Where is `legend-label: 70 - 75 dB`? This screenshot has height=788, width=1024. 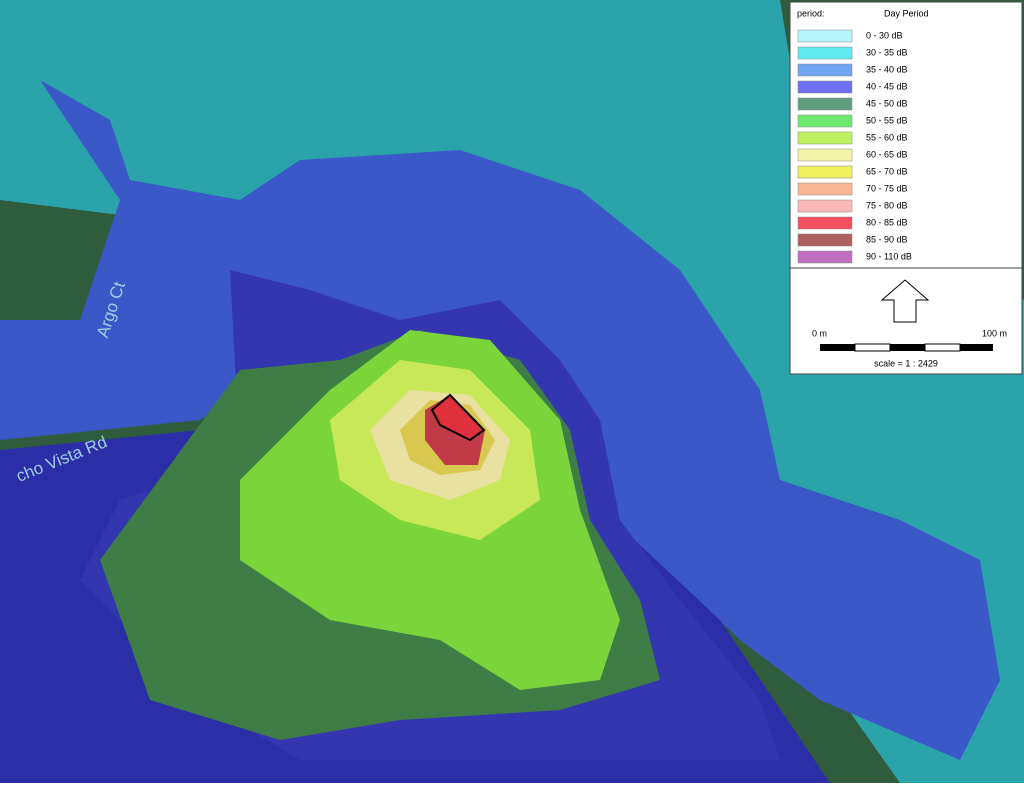 legend-label: 70 - 75 dB is located at coordinates (887, 188).